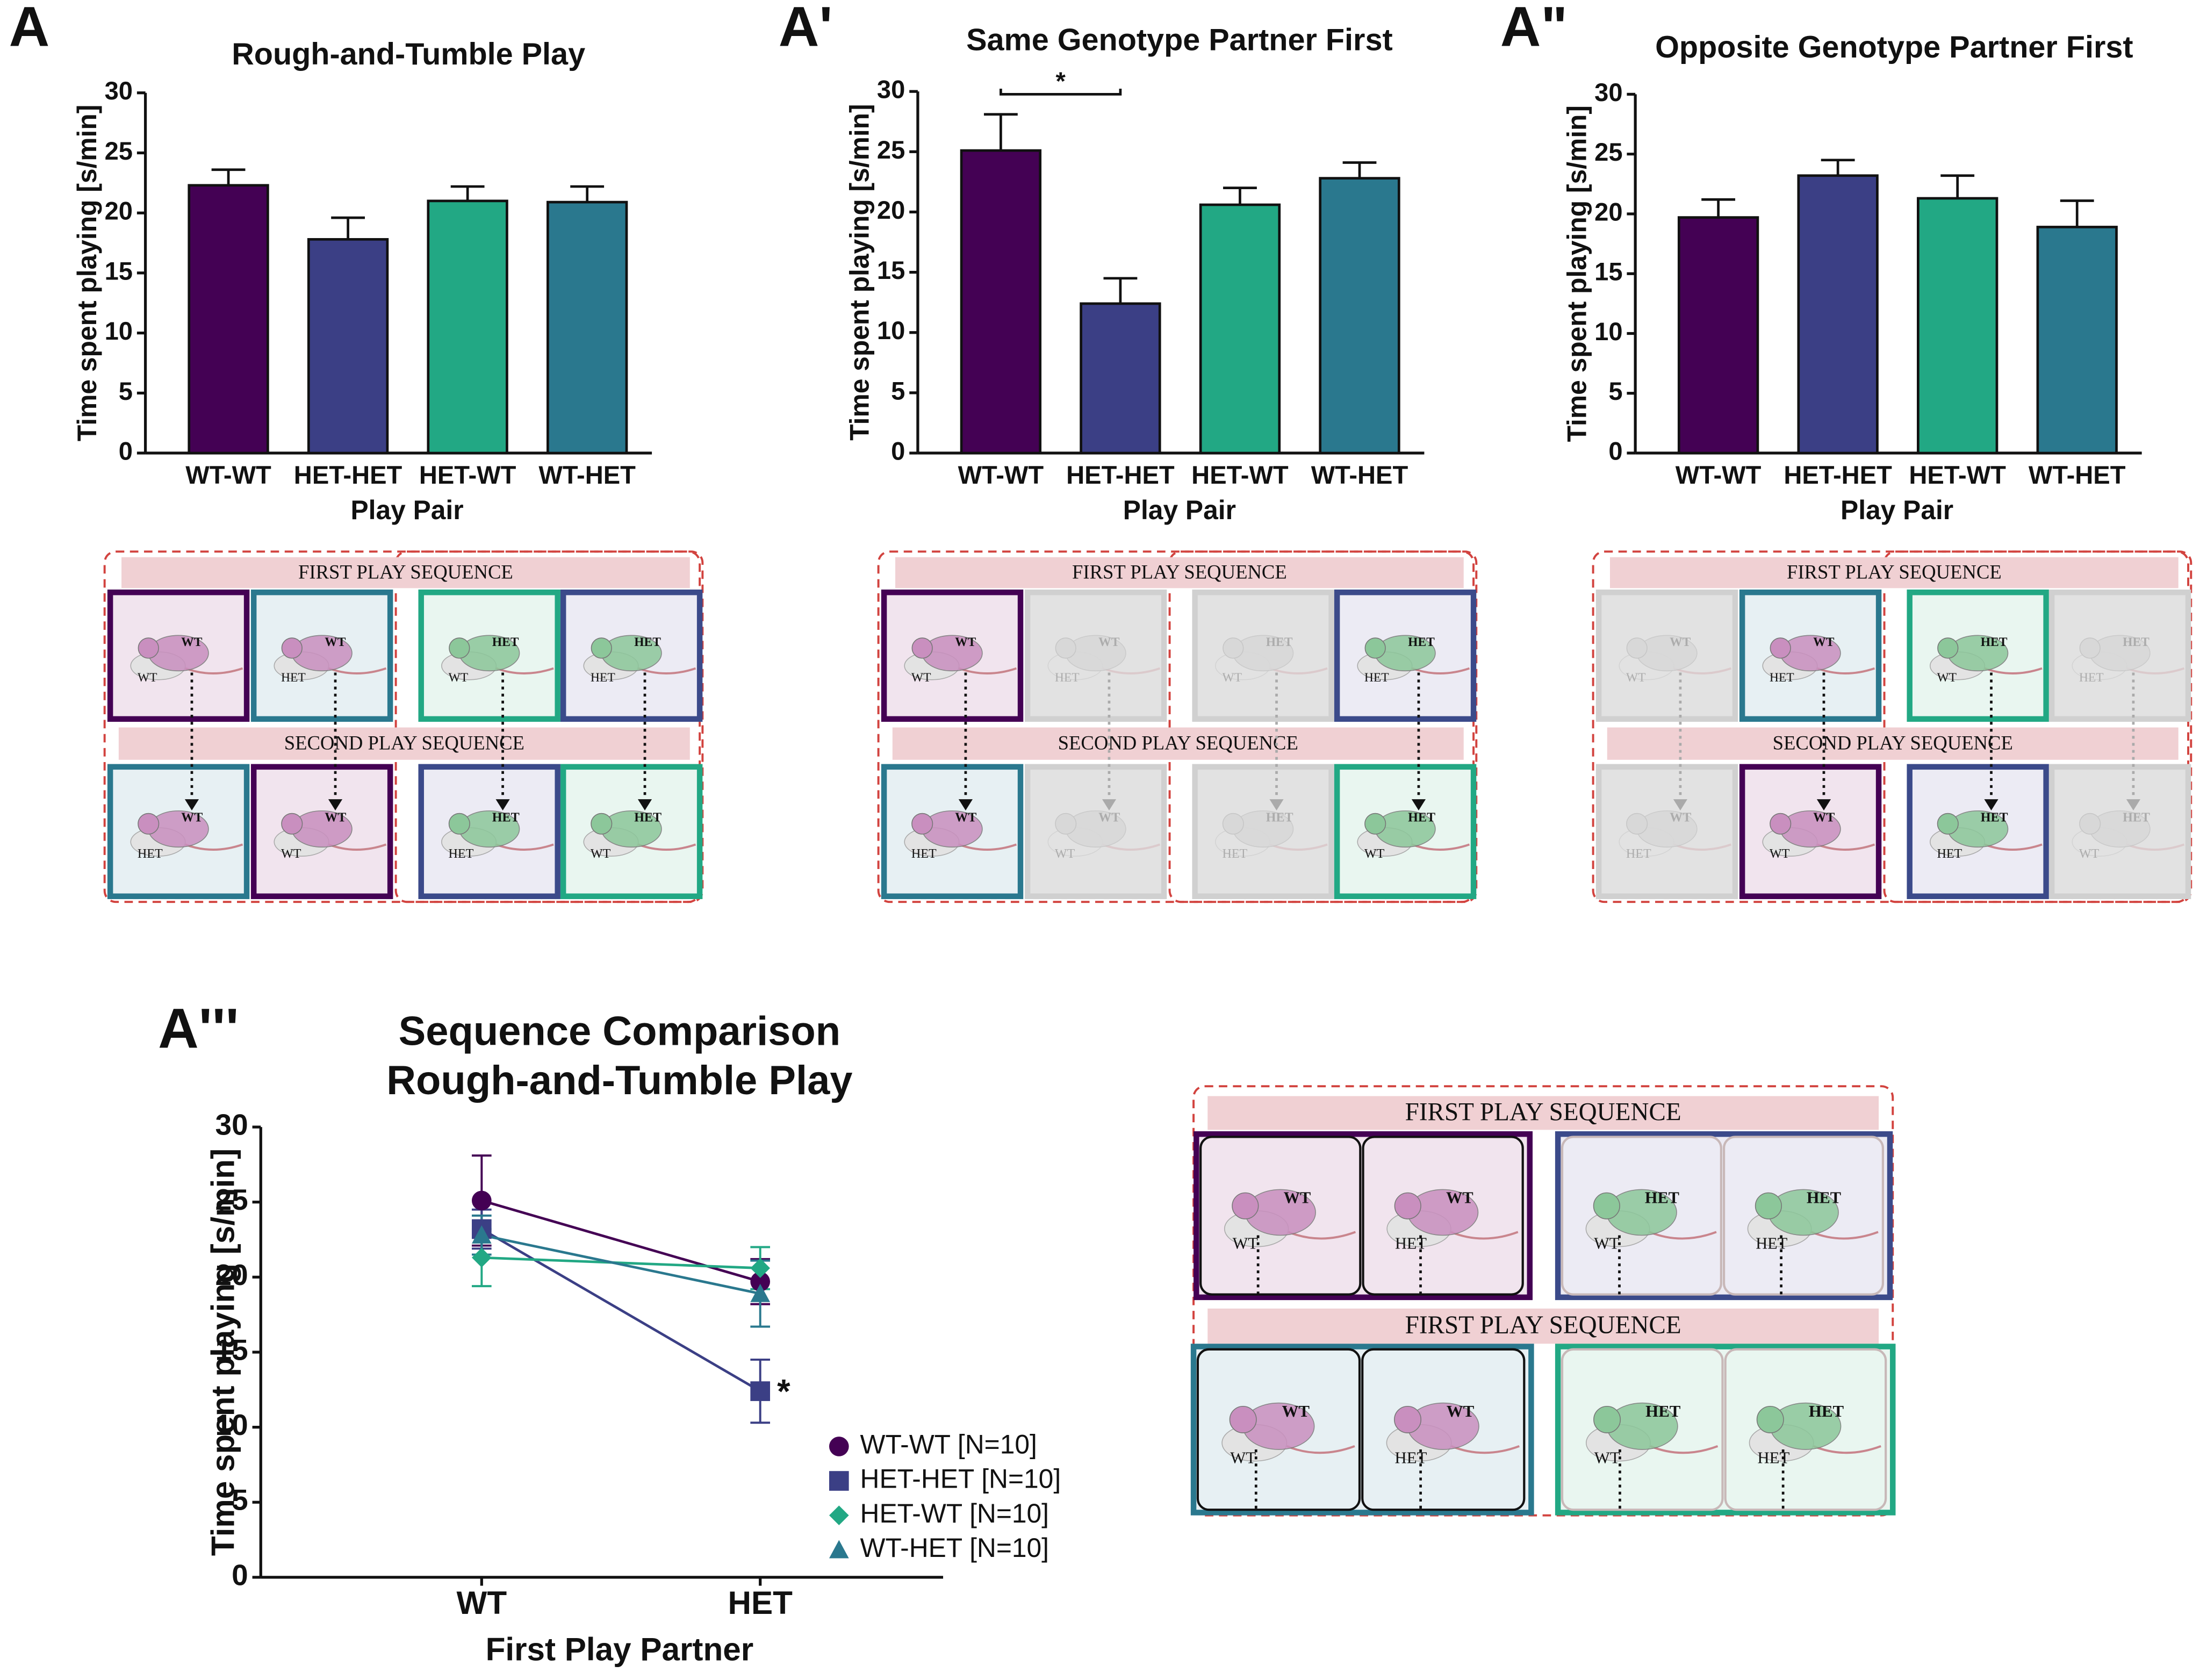 Image resolution: width=2207 pixels, height=1680 pixels. I want to click on rat-bottom, so click(2099, 842).